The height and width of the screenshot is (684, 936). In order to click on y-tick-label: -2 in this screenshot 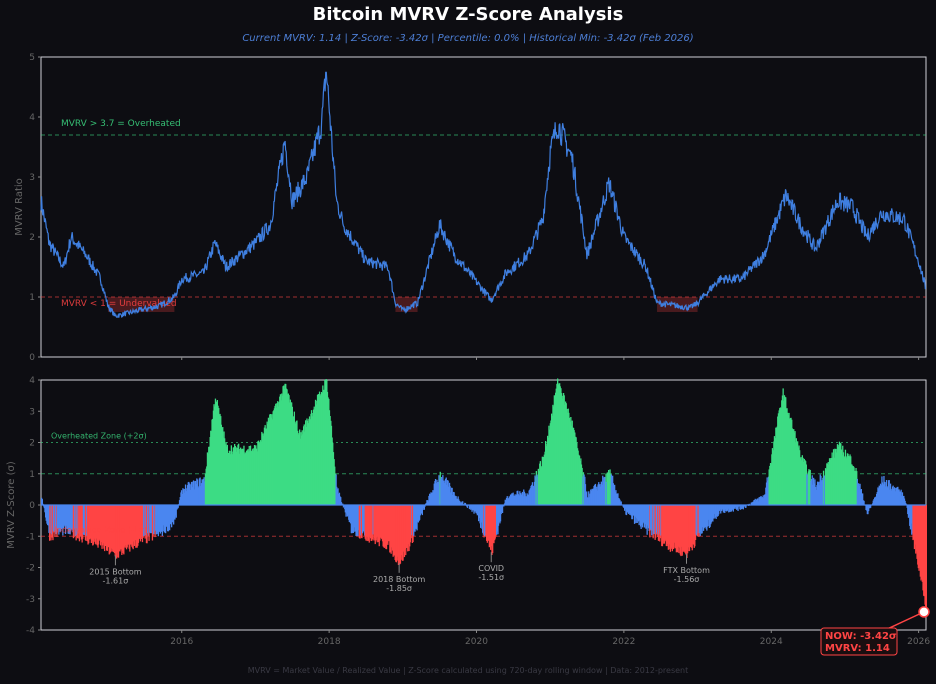, I will do `click(30, 569)`.